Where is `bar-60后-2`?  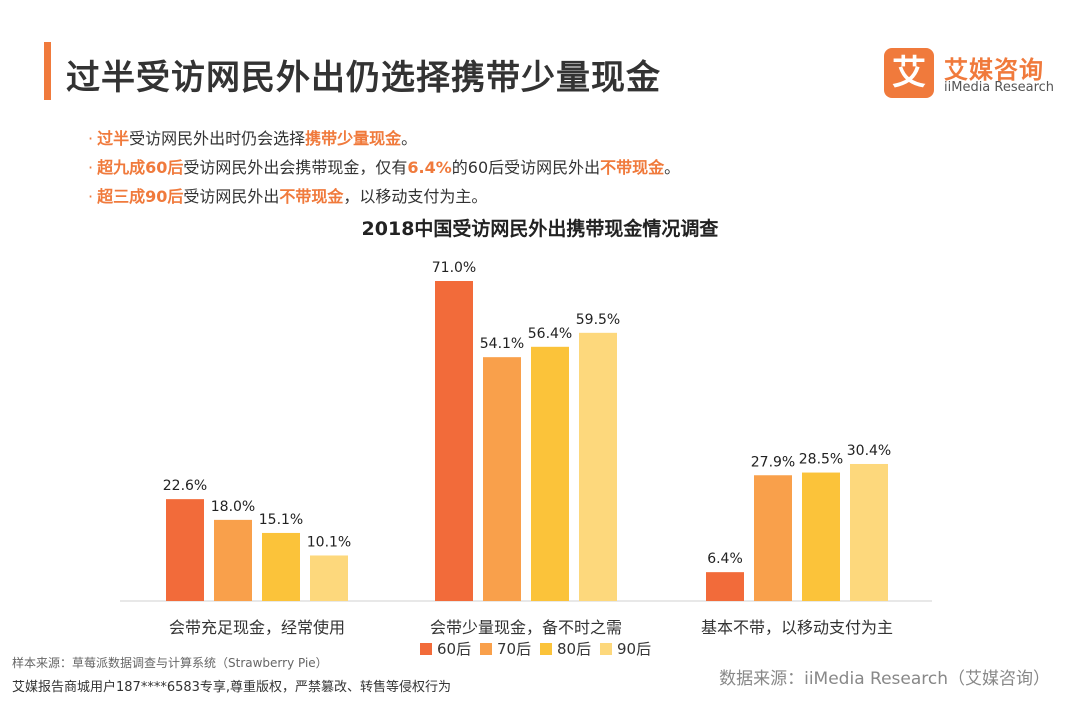
bar-60后-2 is located at coordinates (725, 586).